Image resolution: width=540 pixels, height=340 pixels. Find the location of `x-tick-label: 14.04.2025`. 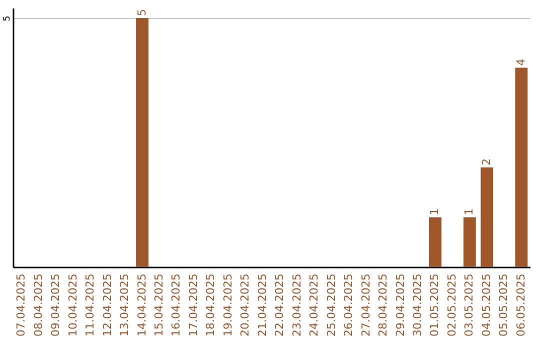

x-tick-label: 14.04.2025 is located at coordinates (141, 305).